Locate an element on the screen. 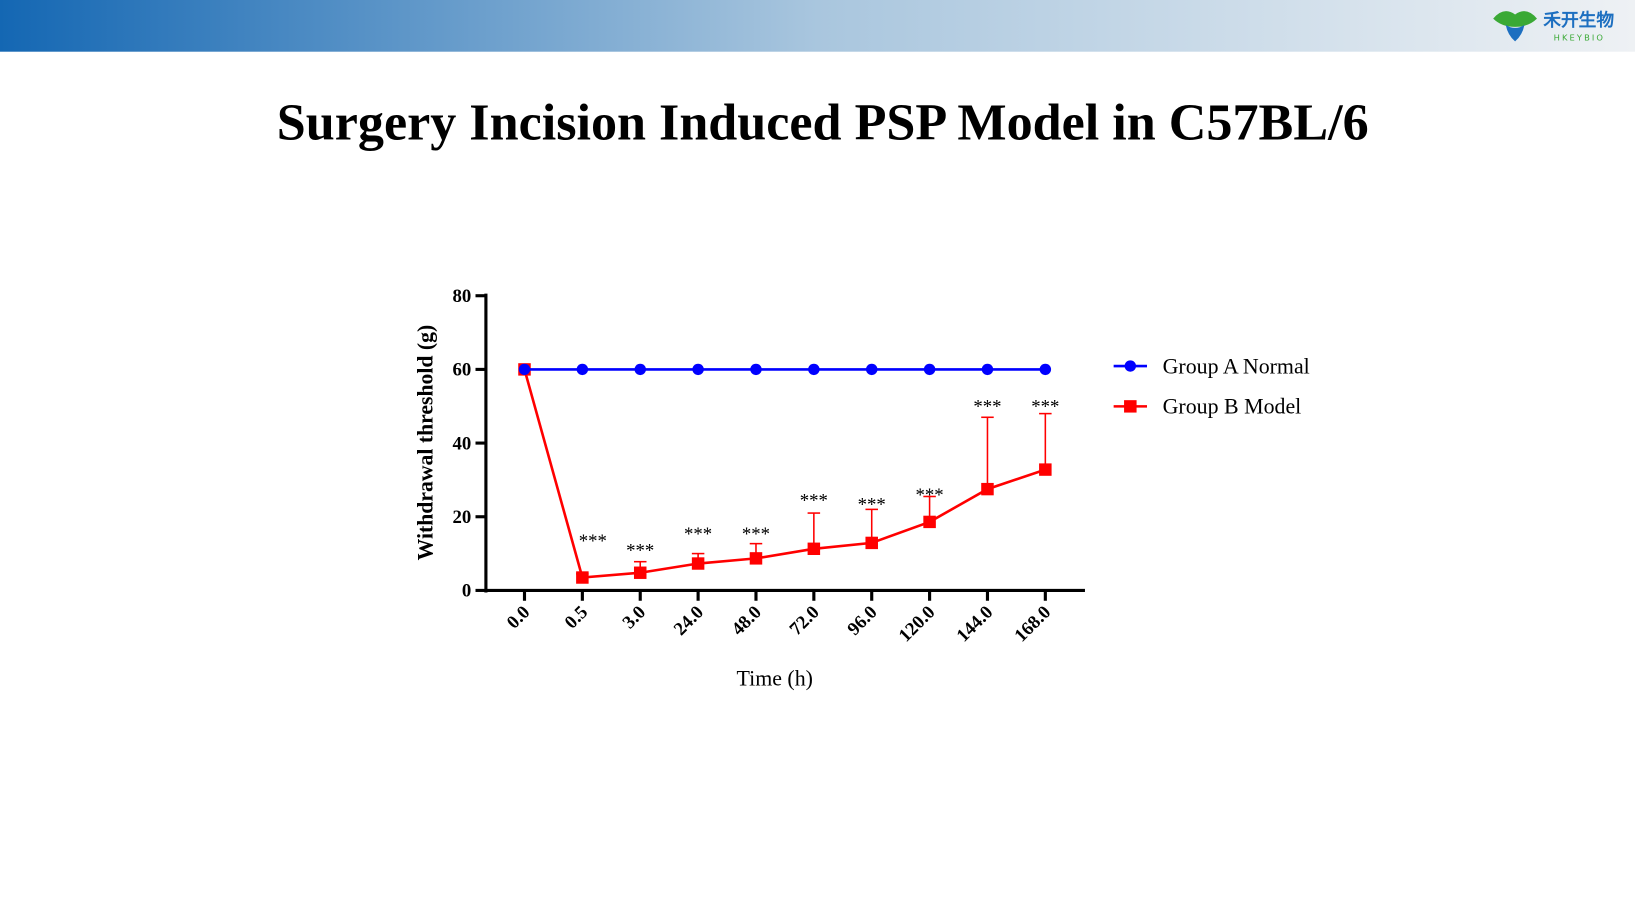  x-tick-label: 144.0 is located at coordinates (975, 624).